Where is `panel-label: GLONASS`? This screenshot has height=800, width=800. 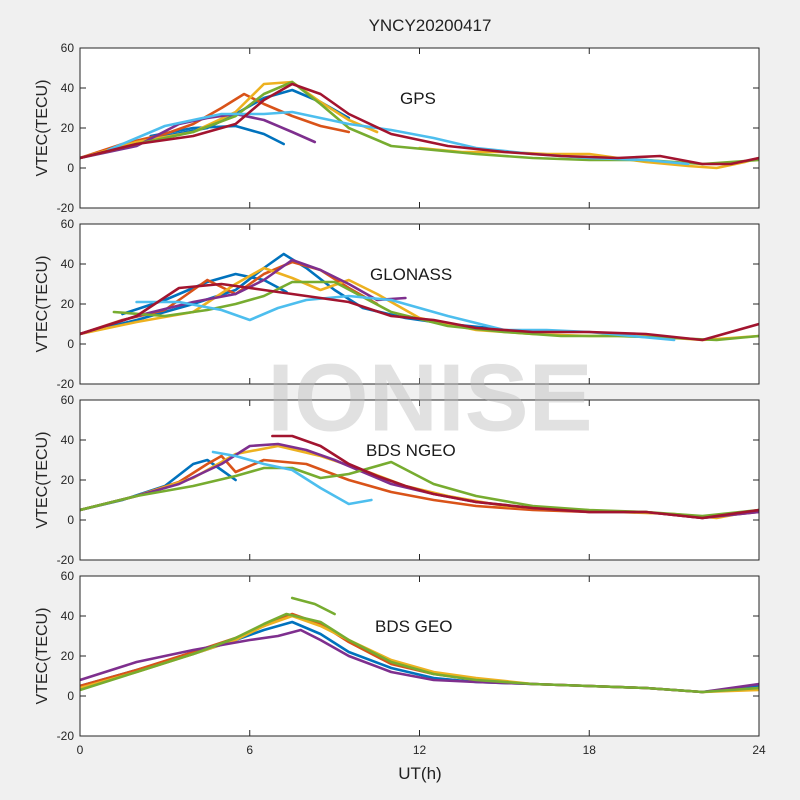 panel-label: GLONASS is located at coordinates (411, 274).